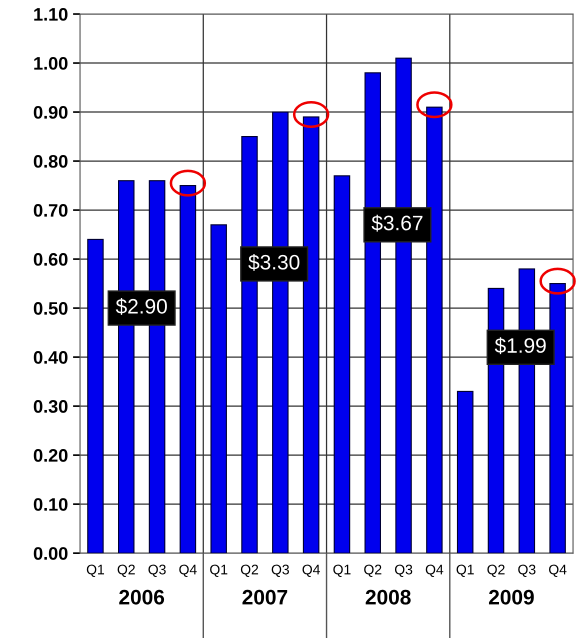  I want to click on y-tick-label: 0.70, so click(51, 210).